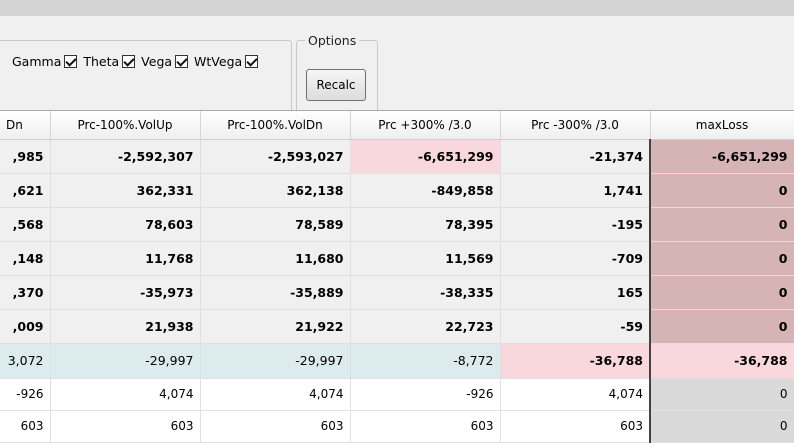 The width and height of the screenshot is (794, 443). What do you see at coordinates (575, 190) in the screenshot?
I see `table-cell: 1,741` at bounding box center [575, 190].